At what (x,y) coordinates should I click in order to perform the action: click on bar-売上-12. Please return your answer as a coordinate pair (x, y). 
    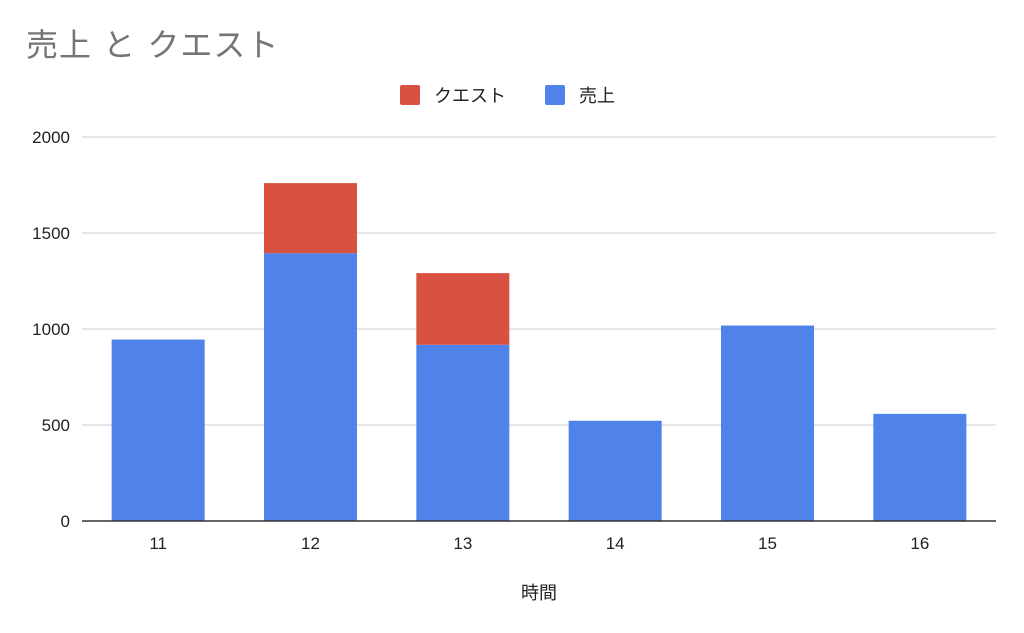
    Looking at the image, I should click on (310, 387).